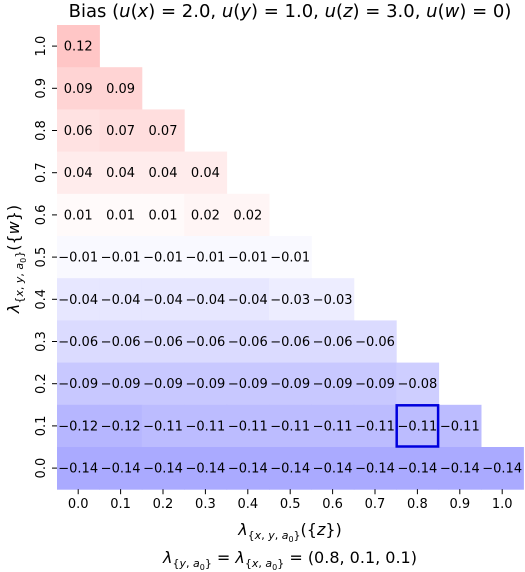  I want to click on y-tick-label: 0.3, so click(41, 341).